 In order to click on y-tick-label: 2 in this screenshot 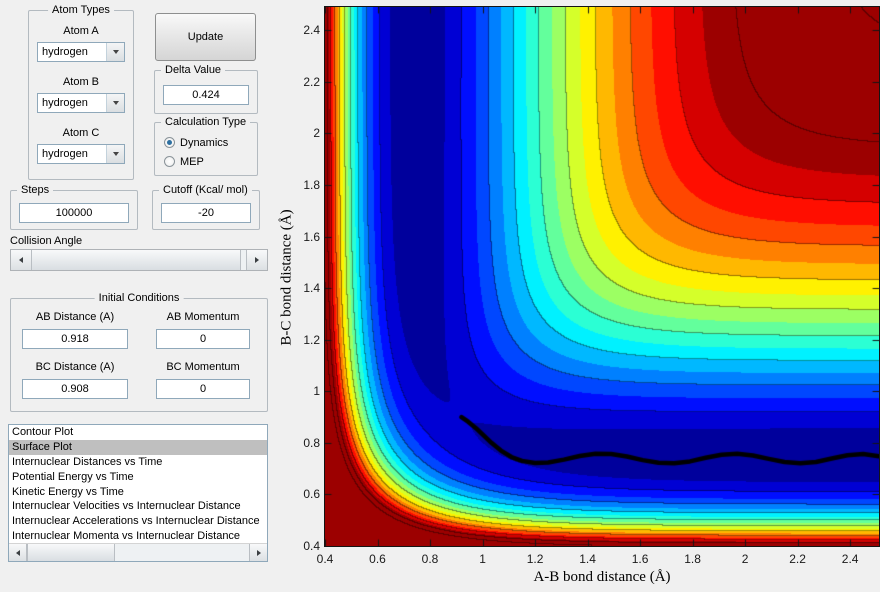, I will do `click(316, 133)`.